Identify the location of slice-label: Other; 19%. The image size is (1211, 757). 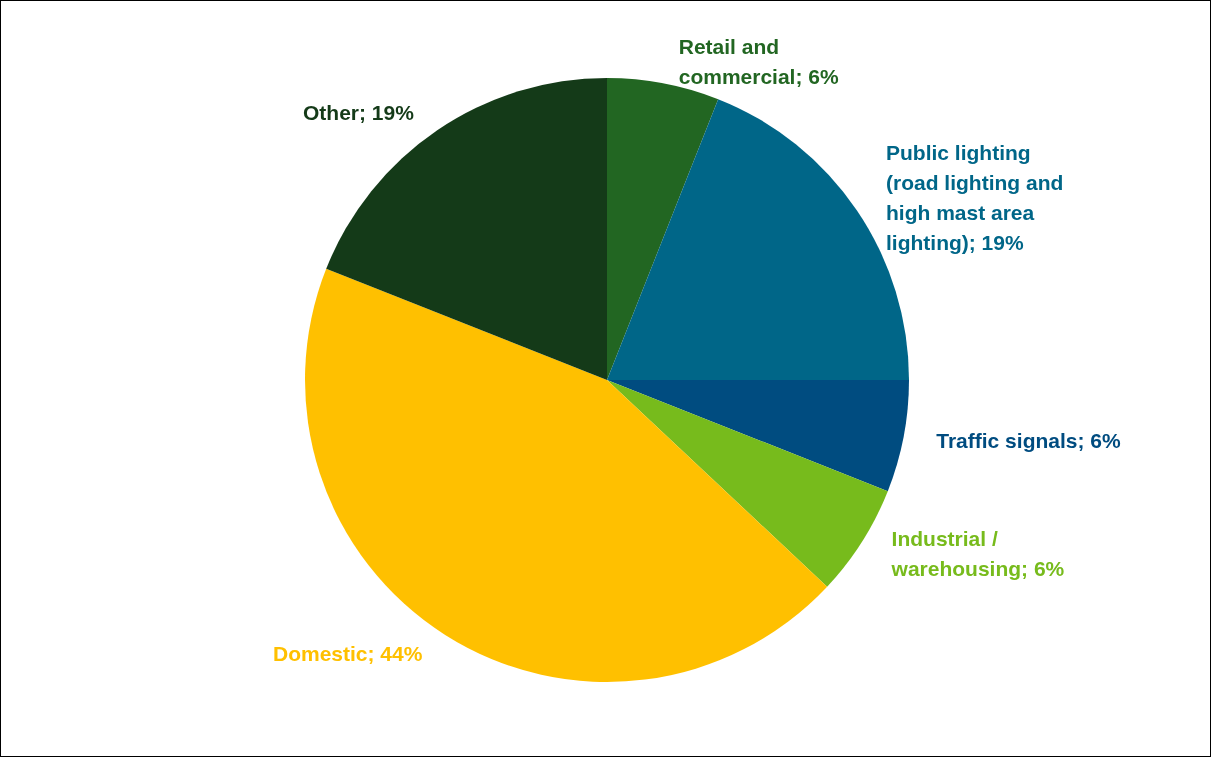
(359, 112).